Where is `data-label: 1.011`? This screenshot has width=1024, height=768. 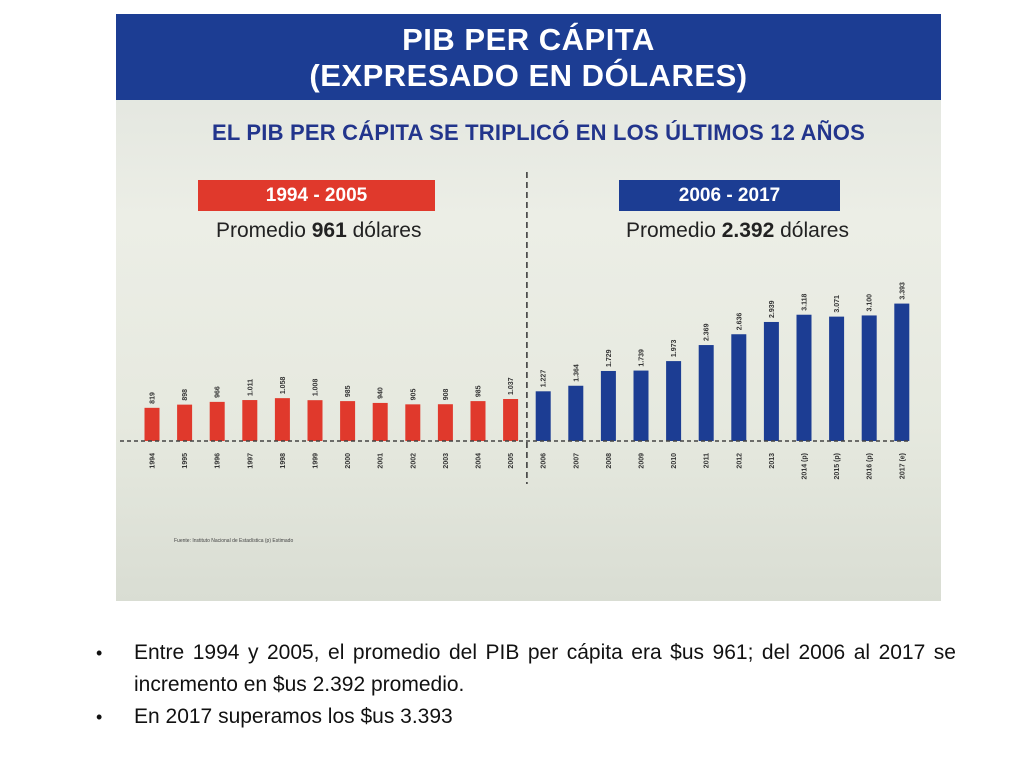
data-label: 1.011 is located at coordinates (250, 387).